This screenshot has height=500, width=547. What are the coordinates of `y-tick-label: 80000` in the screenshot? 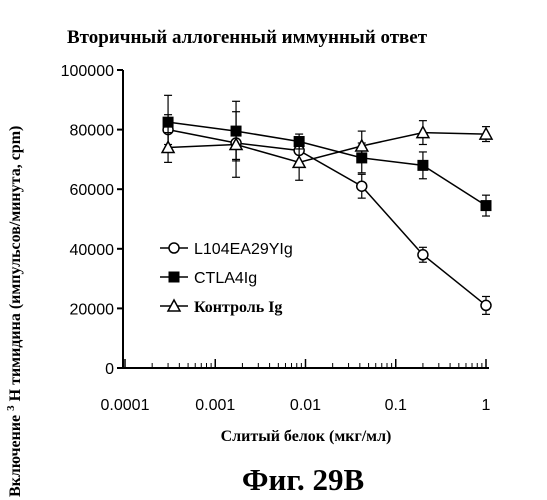 It's located at (92, 131).